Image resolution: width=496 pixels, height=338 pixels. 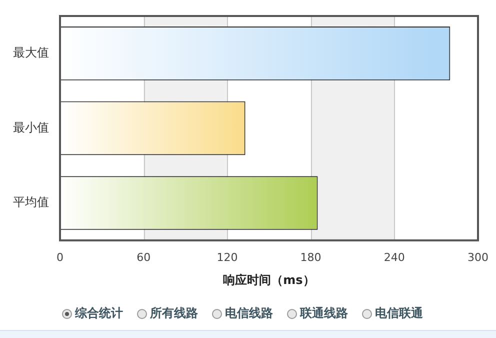 What do you see at coordinates (227, 257) in the screenshot?
I see `x-tick-label: 120` at bounding box center [227, 257].